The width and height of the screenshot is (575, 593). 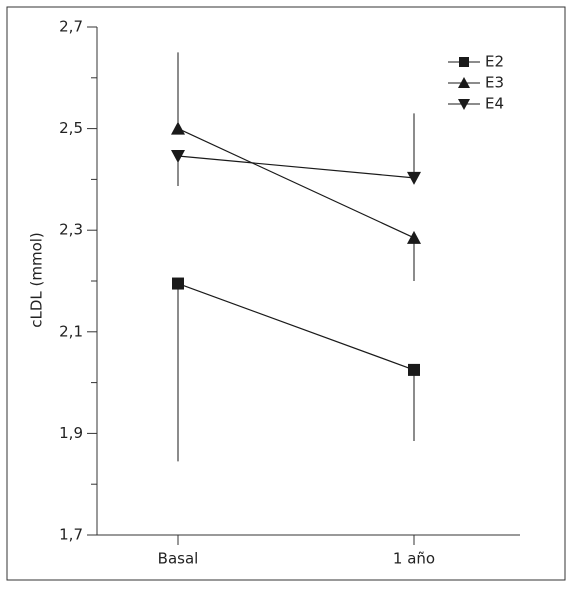 I want to click on legend-label: E3, so click(x=494, y=83).